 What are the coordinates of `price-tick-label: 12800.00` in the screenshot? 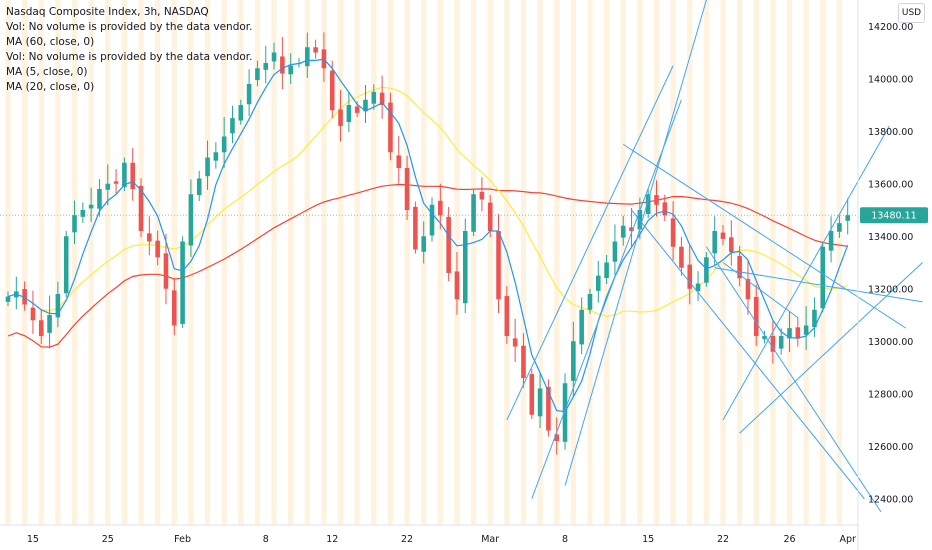 It's located at (890, 394).